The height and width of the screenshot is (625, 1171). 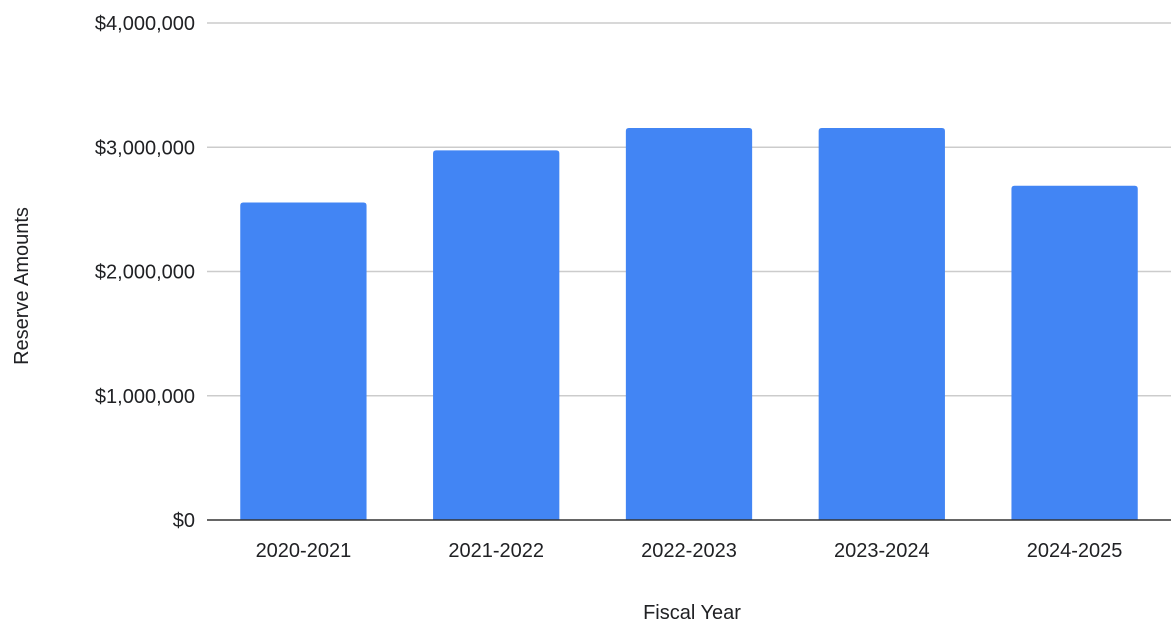 What do you see at coordinates (145, 397) in the screenshot?
I see `y-tick-label: $1,000,000` at bounding box center [145, 397].